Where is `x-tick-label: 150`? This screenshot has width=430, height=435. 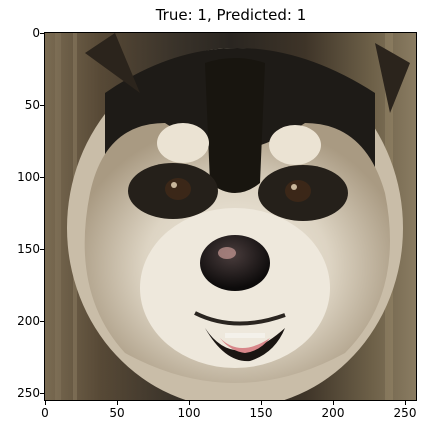 x-tick-label: 150 is located at coordinates (261, 413).